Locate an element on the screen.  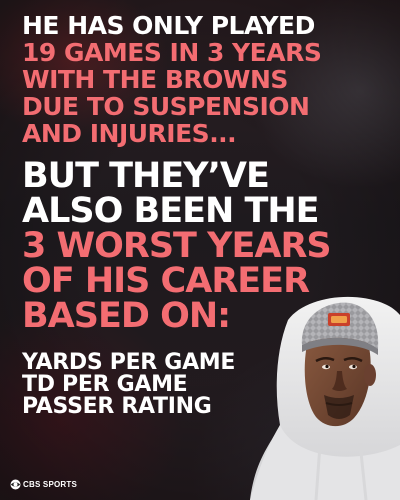
headline-line: BASED ON: is located at coordinates (126, 316).